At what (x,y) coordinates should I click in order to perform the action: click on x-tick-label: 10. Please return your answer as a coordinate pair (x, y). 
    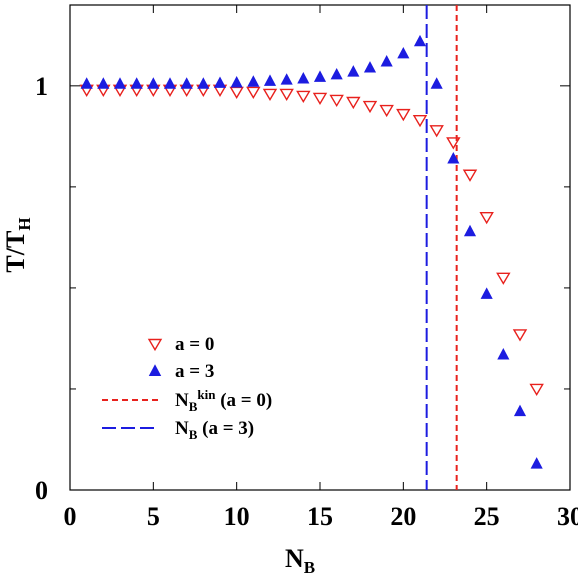
    Looking at the image, I should click on (237, 516).